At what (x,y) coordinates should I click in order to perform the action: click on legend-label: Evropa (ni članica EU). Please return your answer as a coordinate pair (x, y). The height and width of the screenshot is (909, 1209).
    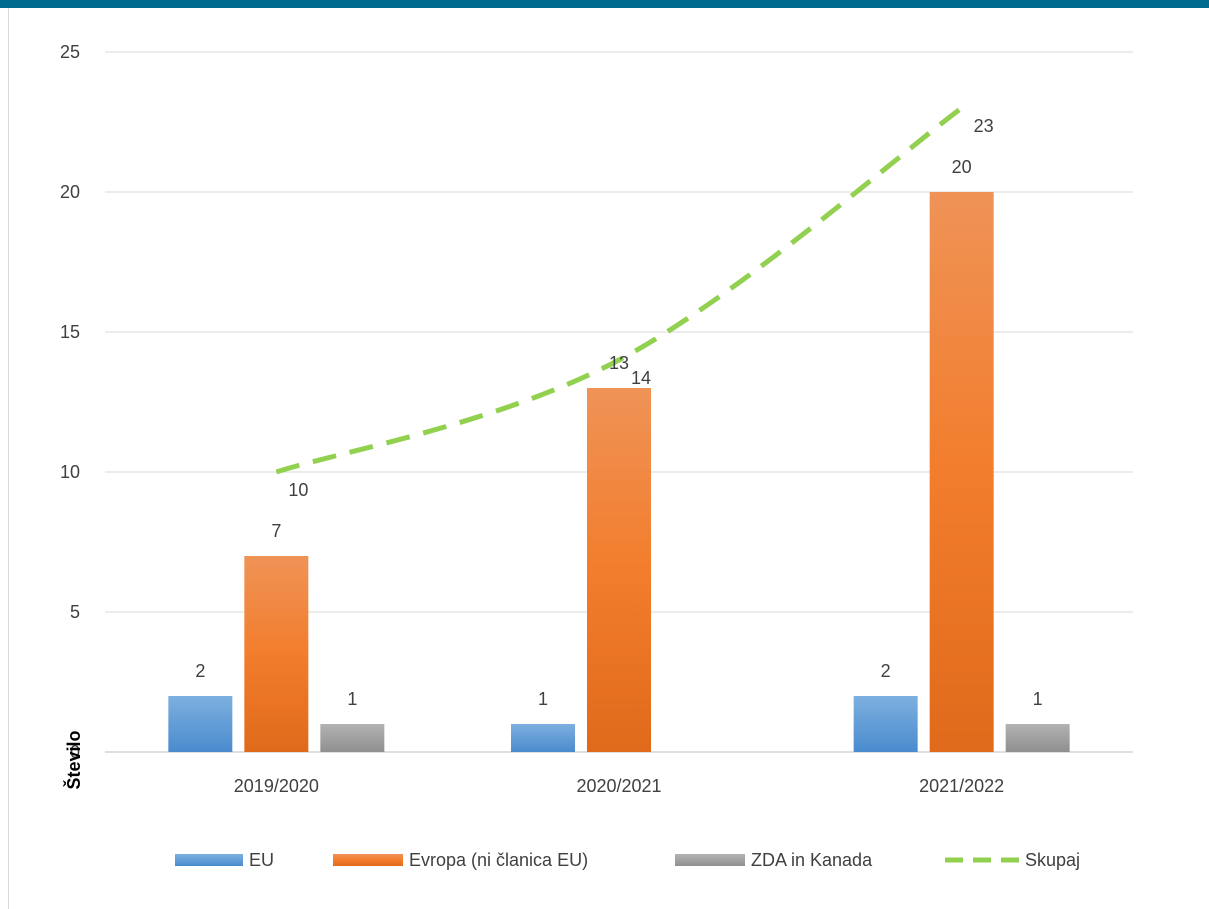
    Looking at the image, I should click on (498, 860).